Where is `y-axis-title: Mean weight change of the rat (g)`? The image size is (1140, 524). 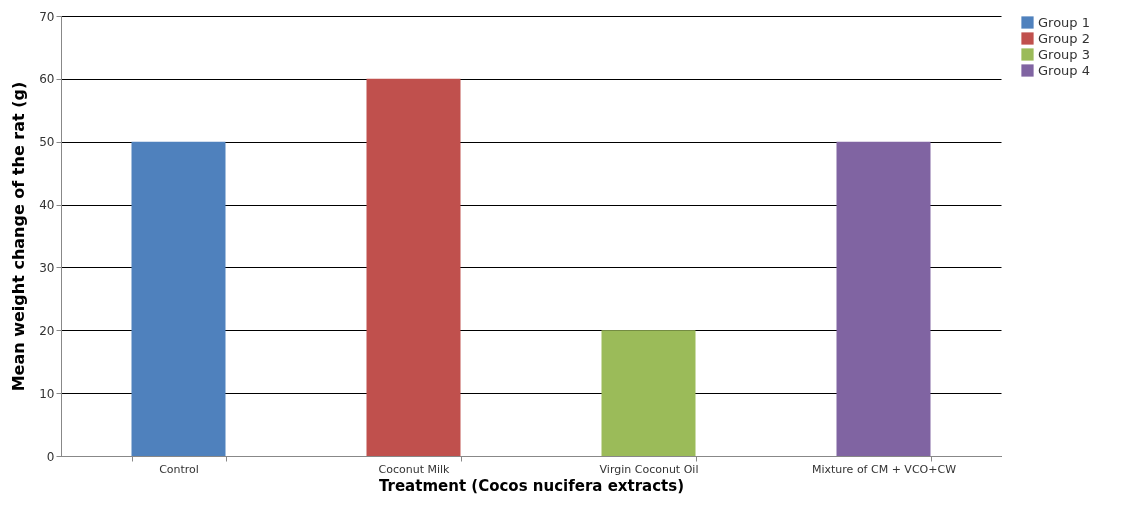 y-axis-title: Mean weight change of the rat (g) is located at coordinates (19, 236).